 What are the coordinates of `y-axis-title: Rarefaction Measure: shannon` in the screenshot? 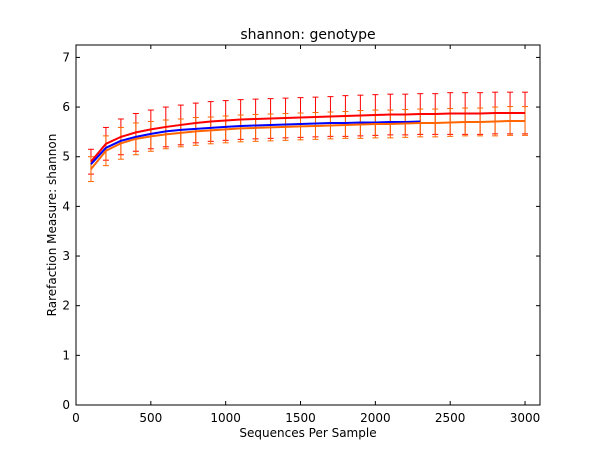 It's located at (52, 225).